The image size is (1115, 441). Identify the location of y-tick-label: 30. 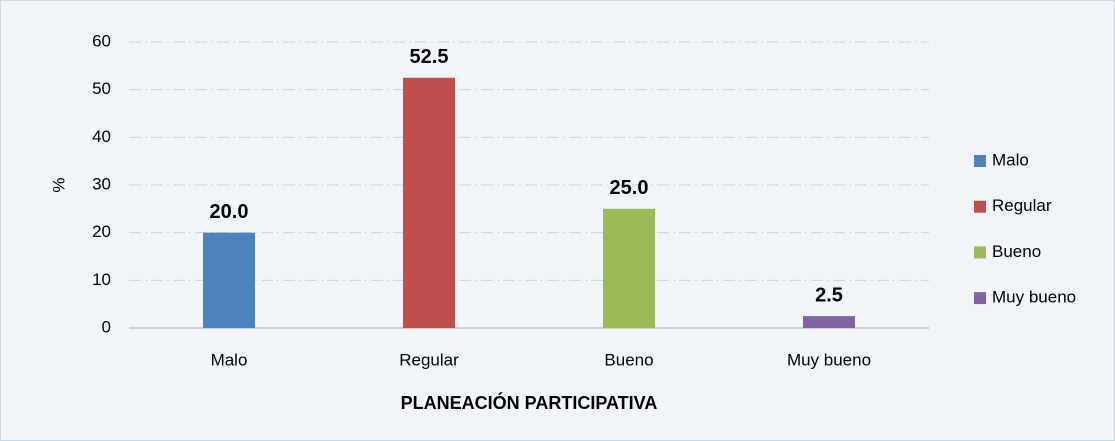
(101, 183).